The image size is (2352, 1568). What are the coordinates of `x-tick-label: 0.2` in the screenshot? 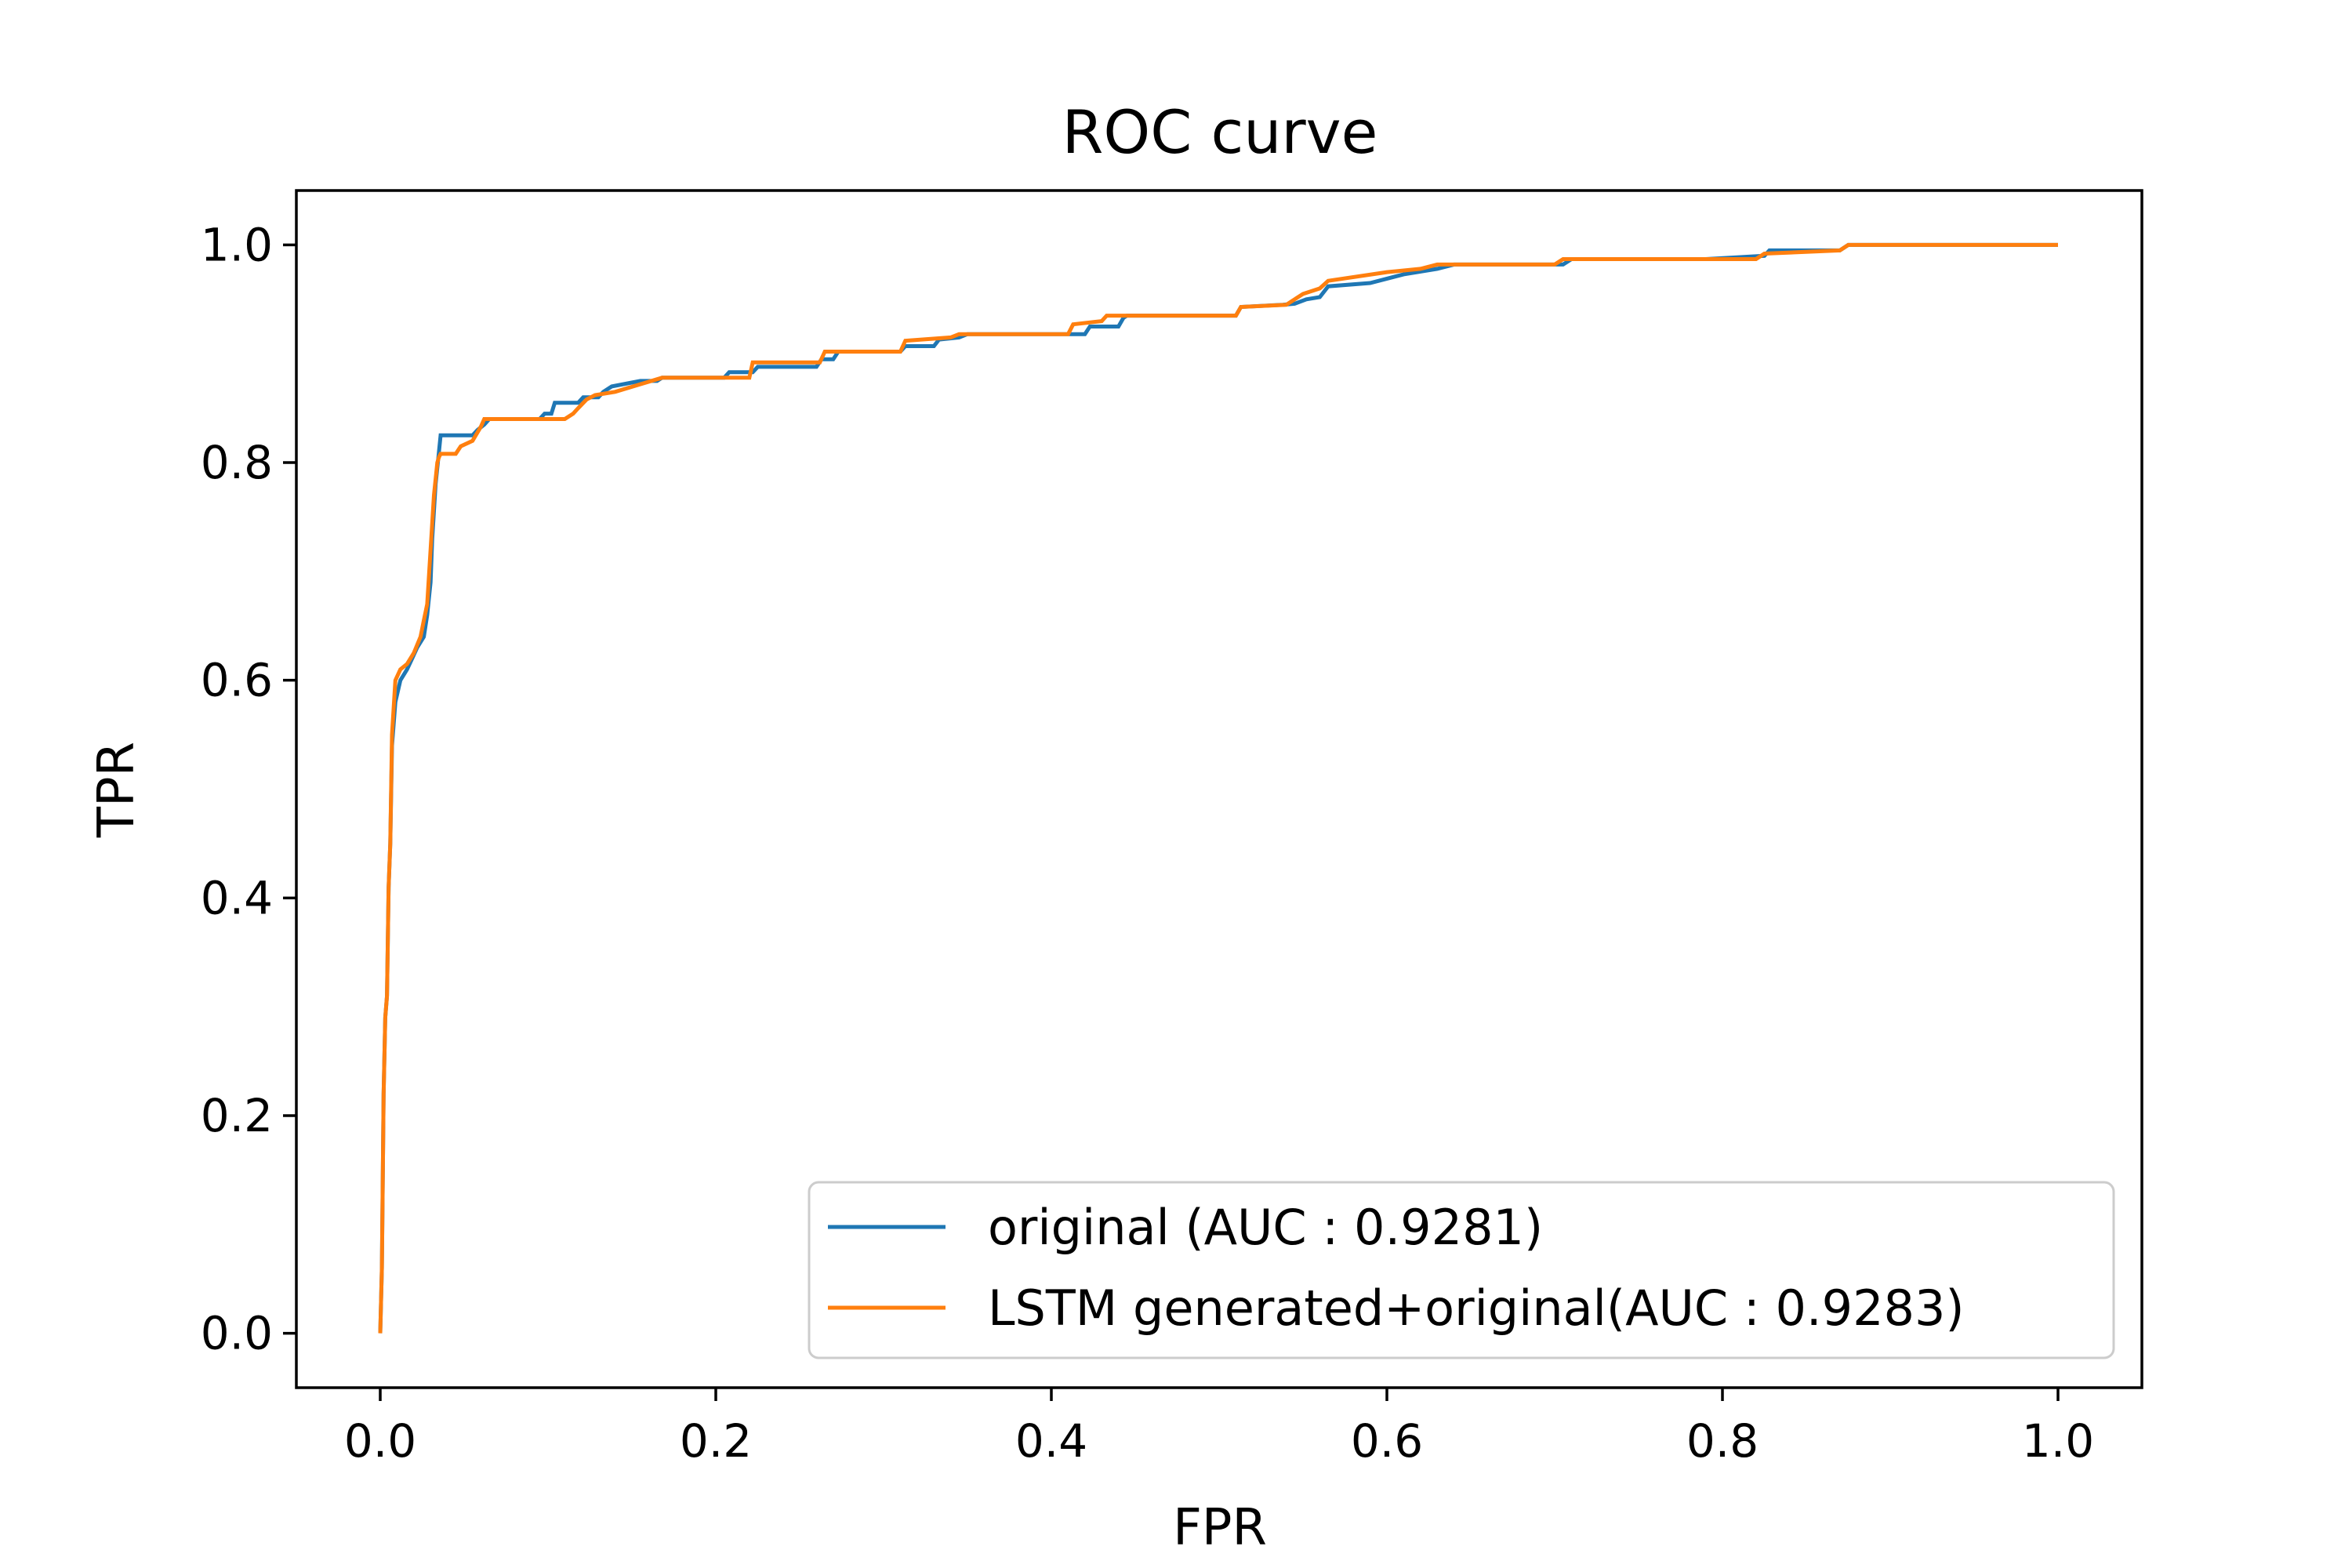 It's located at (716, 1441).